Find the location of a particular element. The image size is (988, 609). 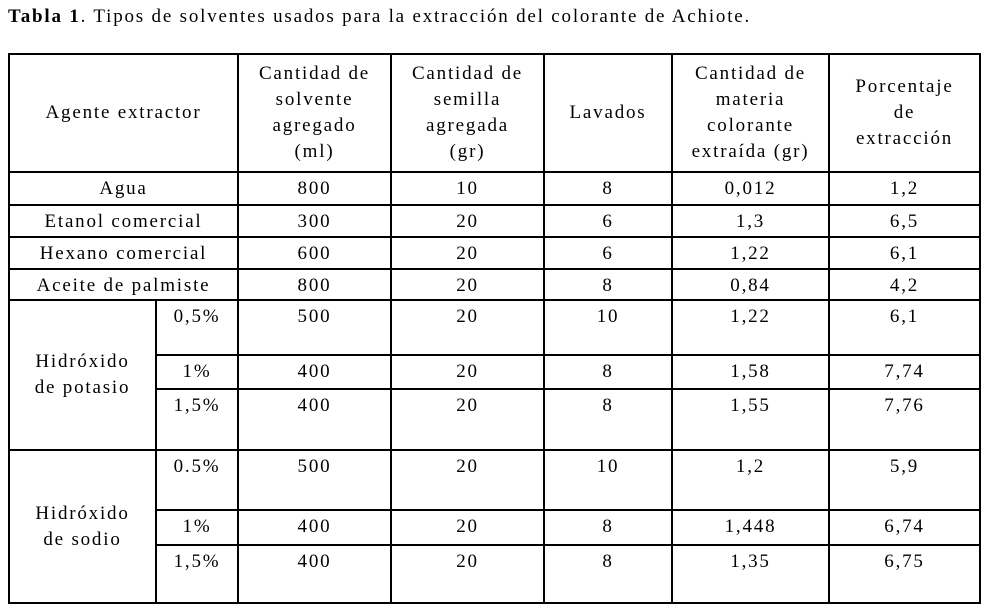

sodio-1-concentracion-cell: 1% is located at coordinates (197, 527).